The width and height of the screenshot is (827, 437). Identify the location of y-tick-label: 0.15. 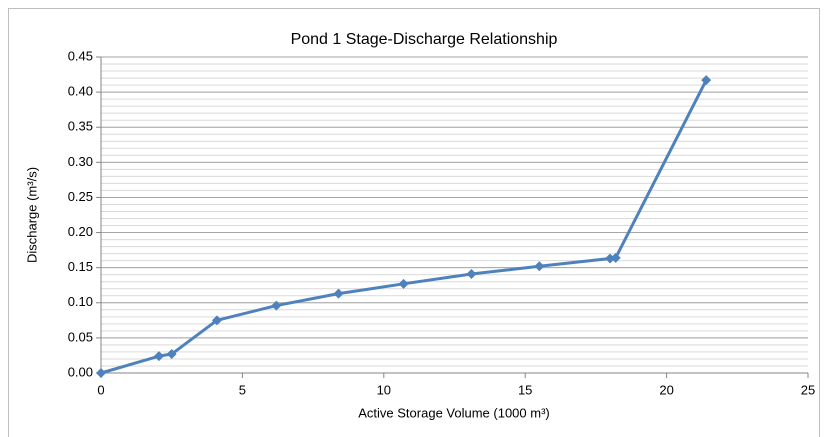
(80, 266).